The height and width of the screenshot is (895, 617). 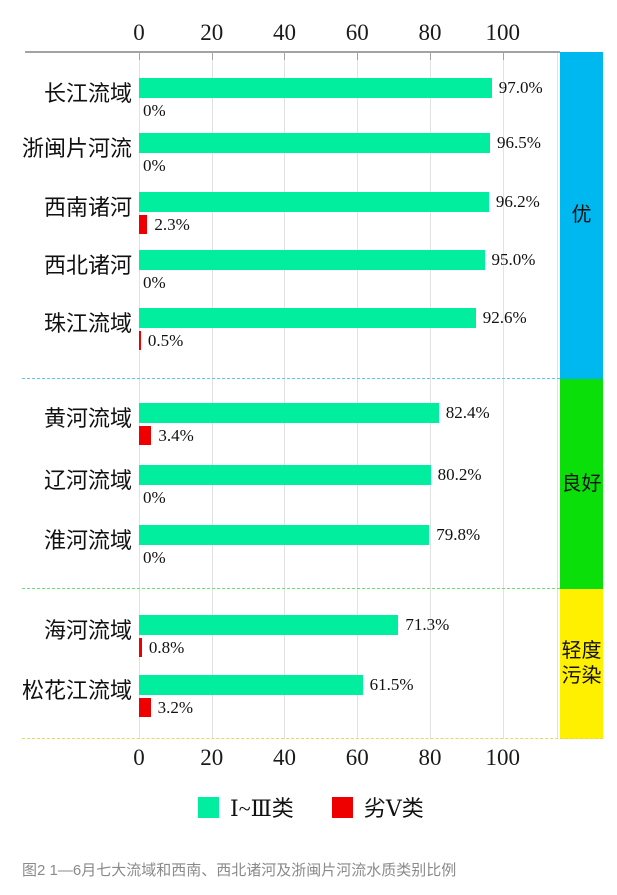 What do you see at coordinates (76, 690) in the screenshot?
I see `category-label: 松花江流域` at bounding box center [76, 690].